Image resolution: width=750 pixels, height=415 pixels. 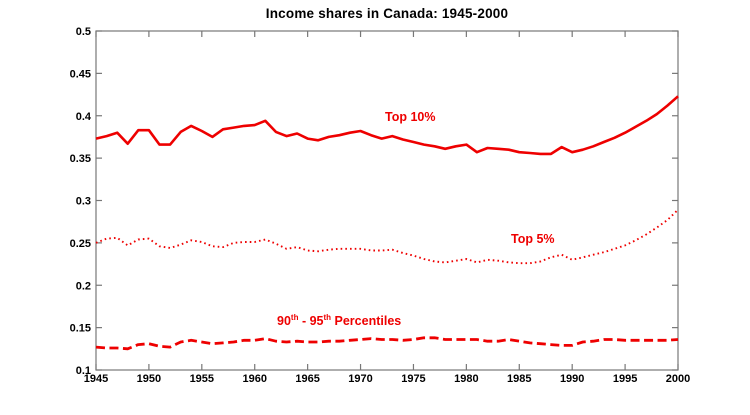 I want to click on series-label-top-10-percent: Top 10%, so click(x=410, y=117).